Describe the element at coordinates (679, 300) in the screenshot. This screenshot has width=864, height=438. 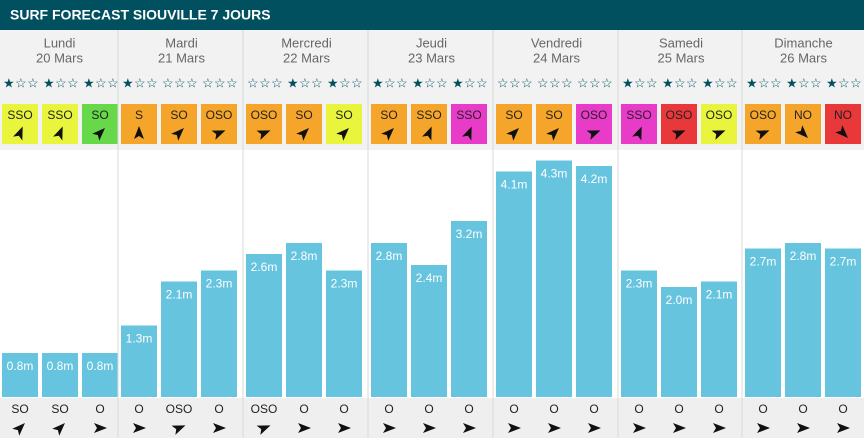
I see `wave-label: 2.0m` at that location.